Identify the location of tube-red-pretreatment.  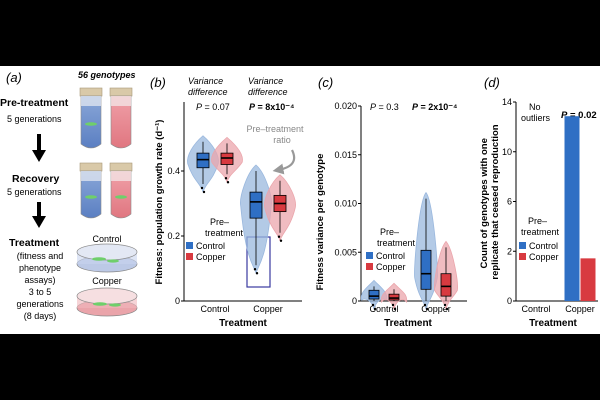
(121, 118).